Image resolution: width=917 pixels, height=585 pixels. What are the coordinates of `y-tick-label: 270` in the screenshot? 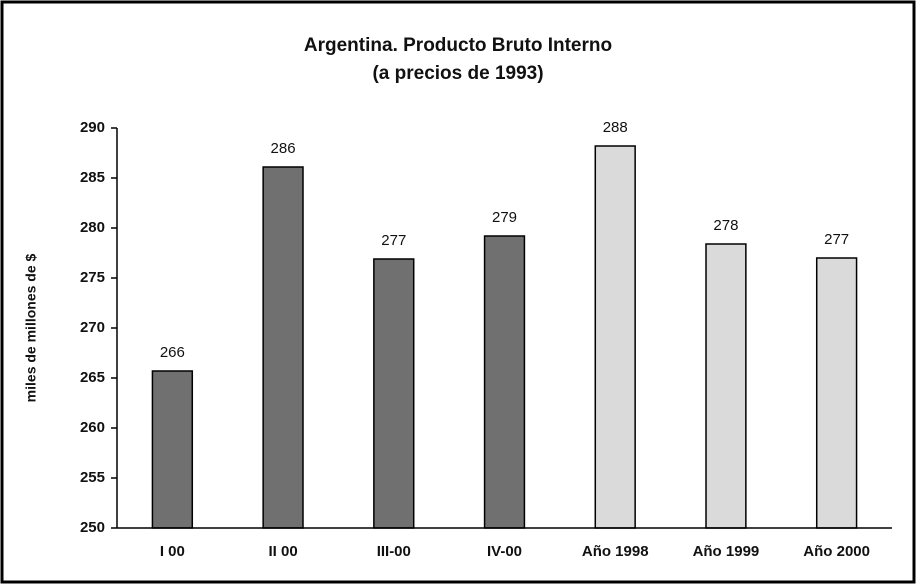 It's located at (92, 327).